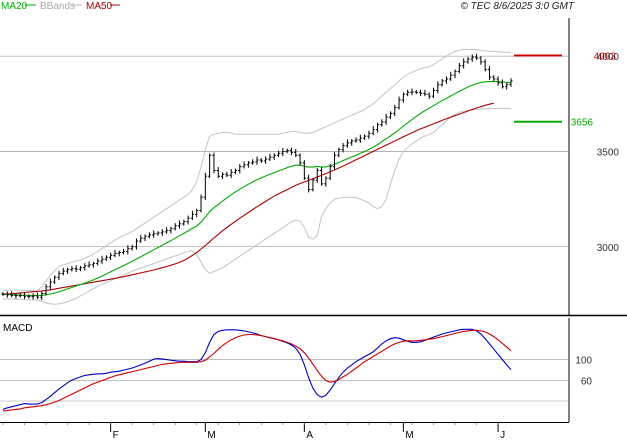 This screenshot has height=440, width=627. What do you see at coordinates (583, 372) in the screenshot?
I see `macd-y-axis: 60 100` at bounding box center [583, 372].